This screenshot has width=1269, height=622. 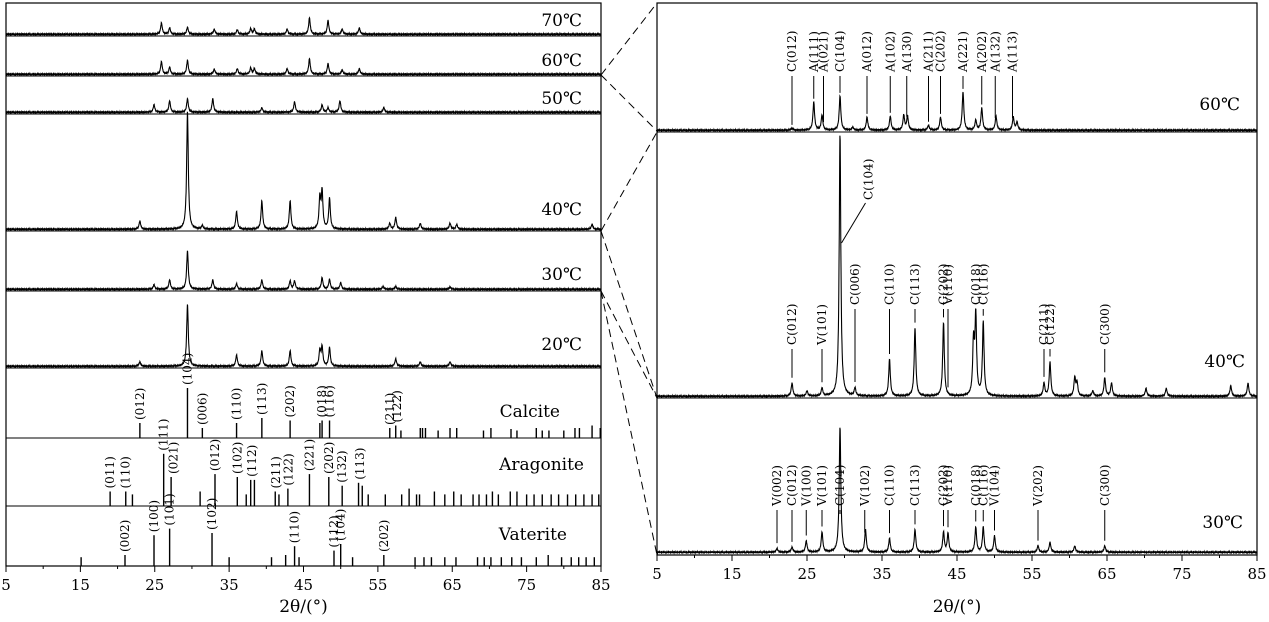 I want to click on right-trace-40c-hkl-1: V(101), so click(x=822, y=325).